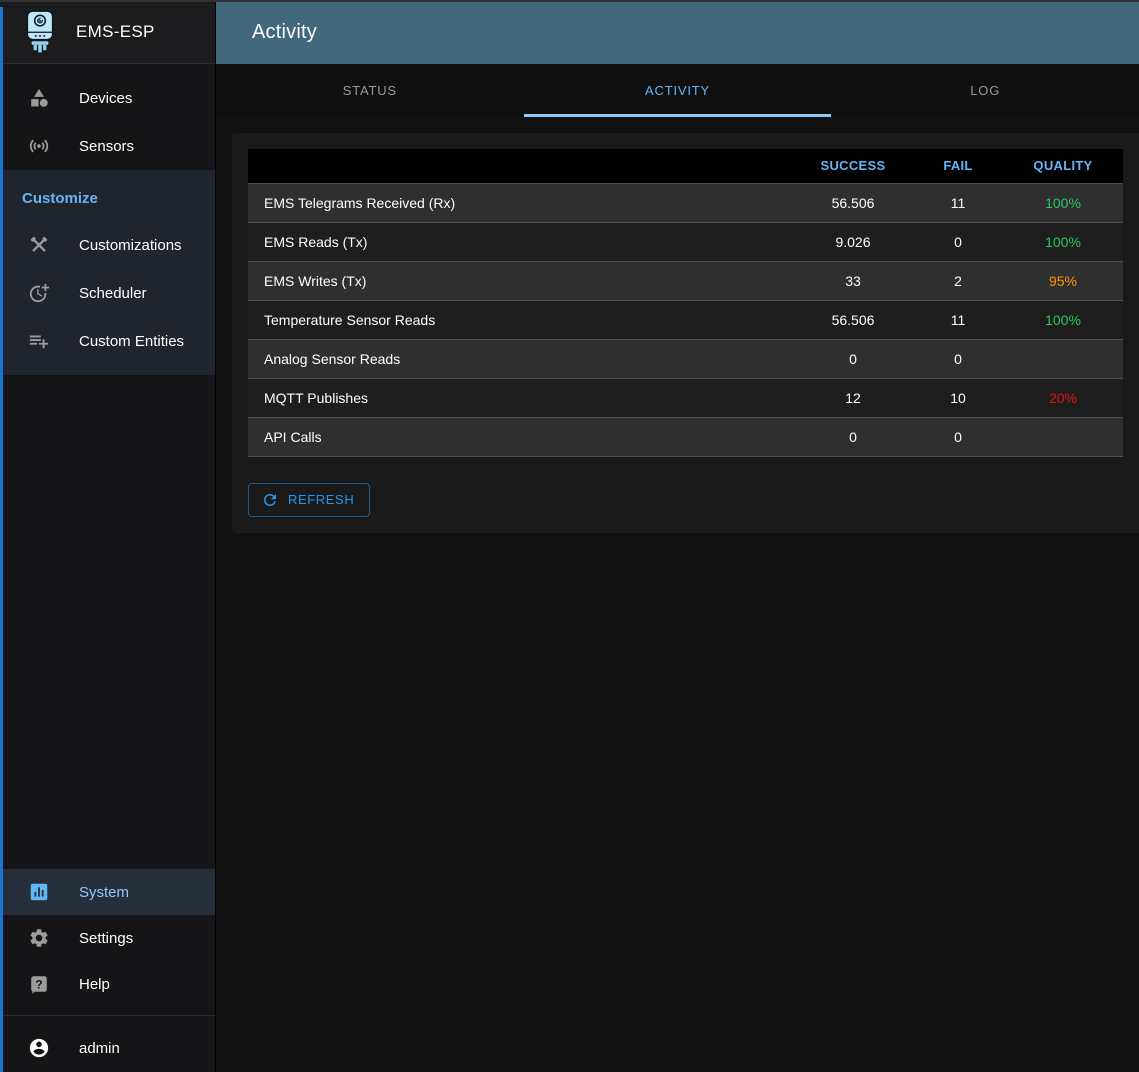 This screenshot has width=1139, height=1072. I want to click on refresh-button-label: REFRESH, so click(321, 499).